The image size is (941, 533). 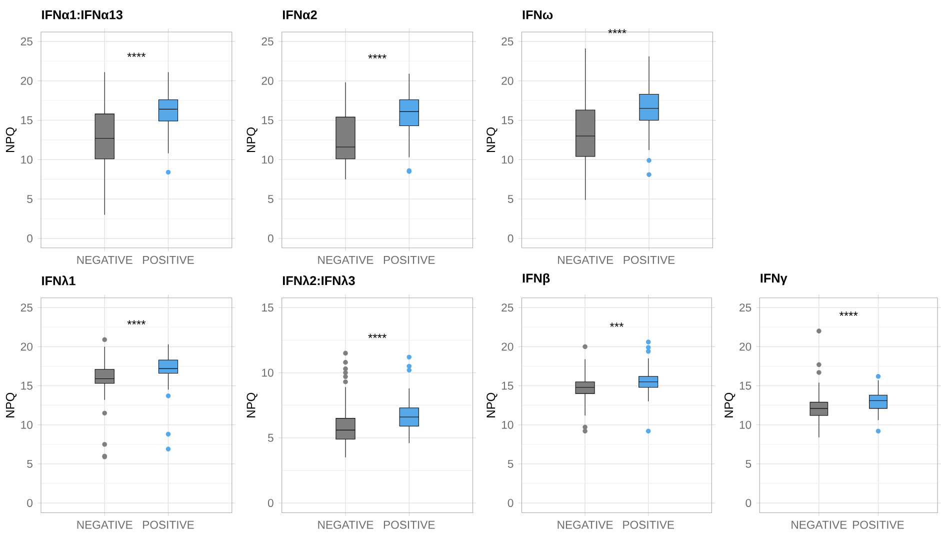 I want to click on annotation: ***, so click(x=617, y=324).